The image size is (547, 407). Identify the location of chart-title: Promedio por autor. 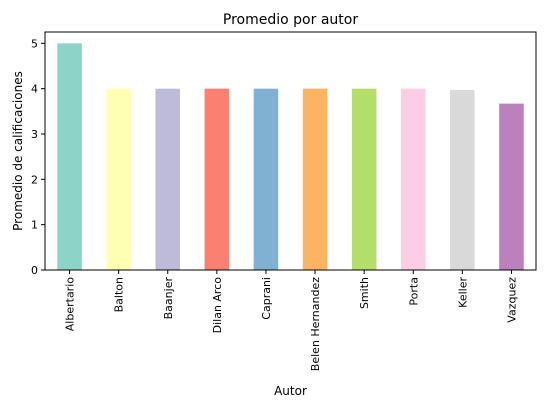
(290, 20).